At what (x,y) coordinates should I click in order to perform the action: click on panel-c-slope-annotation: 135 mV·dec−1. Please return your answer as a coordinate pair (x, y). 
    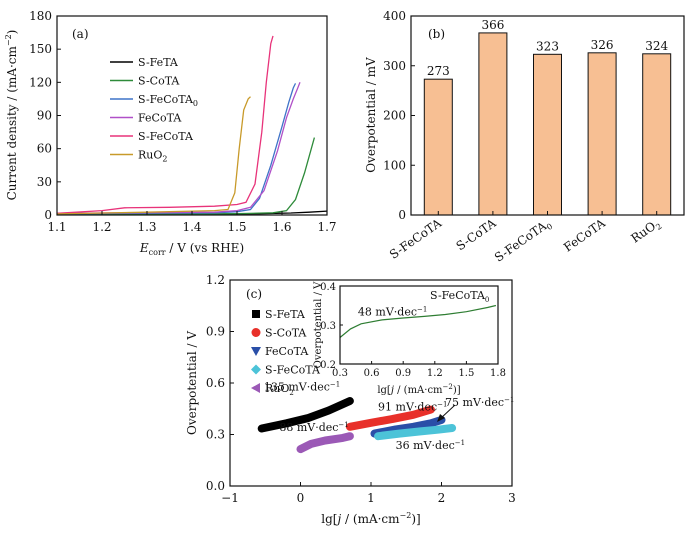
    Looking at the image, I should click on (302, 387).